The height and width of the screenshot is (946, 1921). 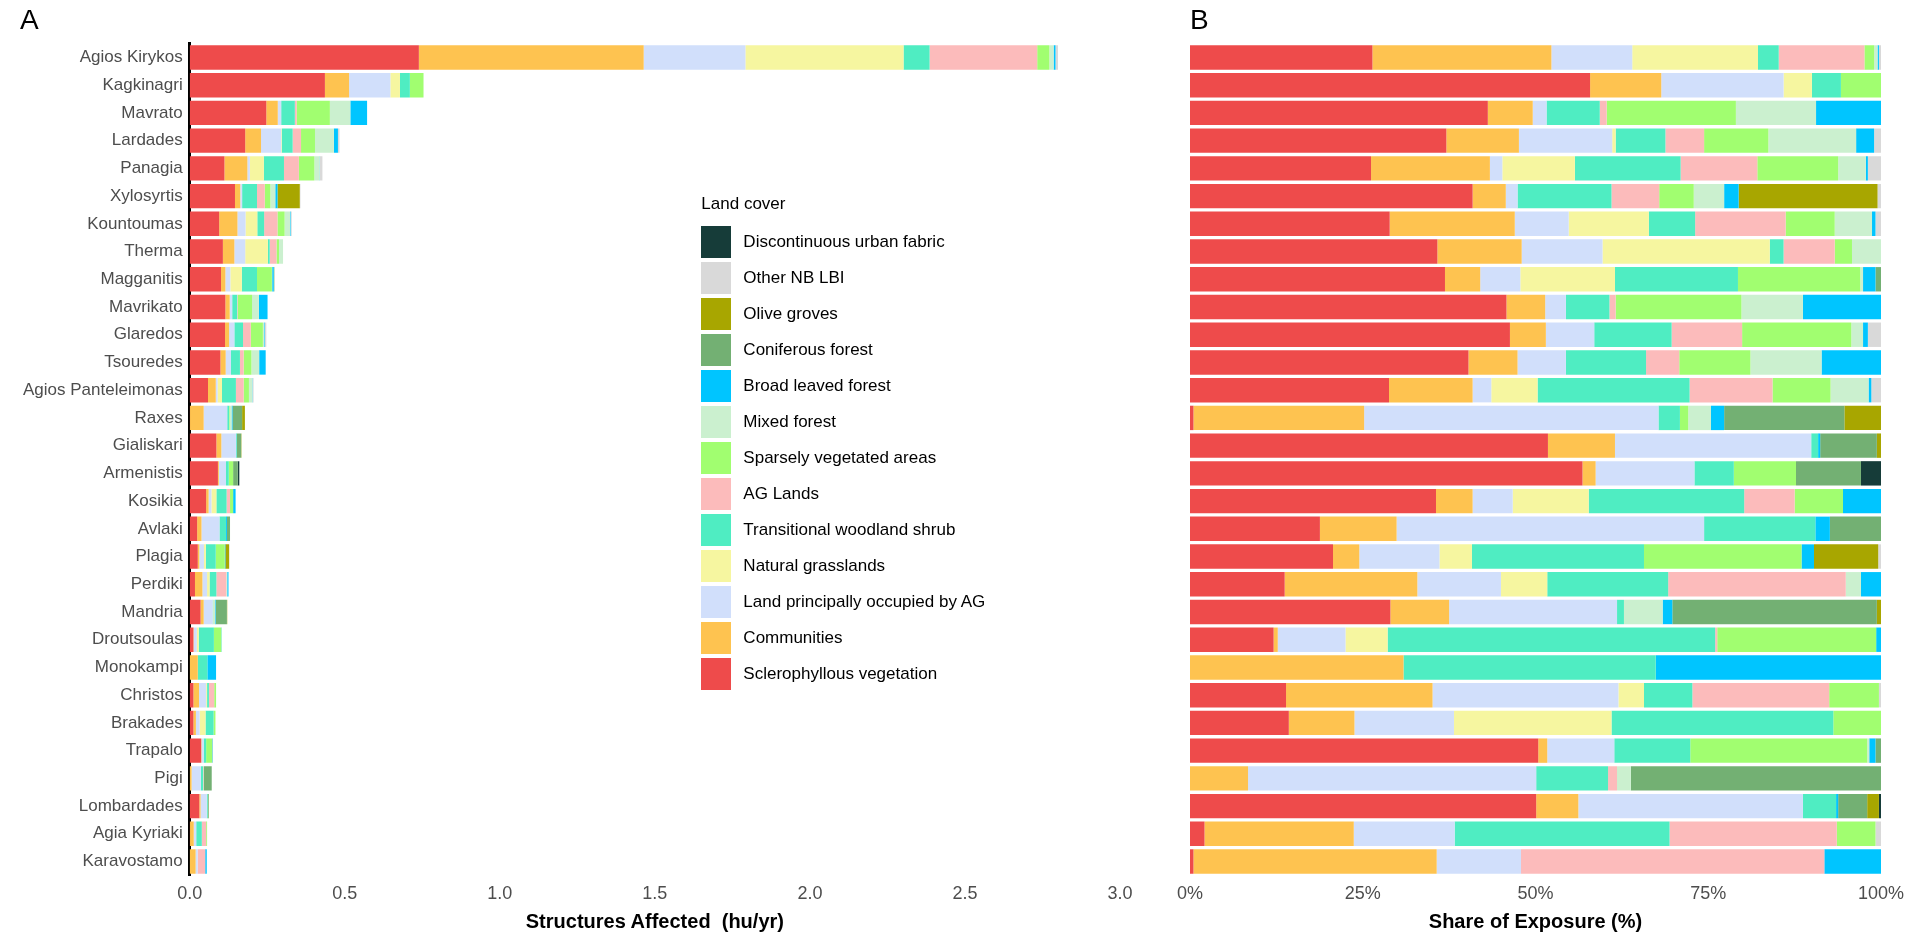 I want to click on y-tick-label: Kountoumas, so click(x=135, y=223).